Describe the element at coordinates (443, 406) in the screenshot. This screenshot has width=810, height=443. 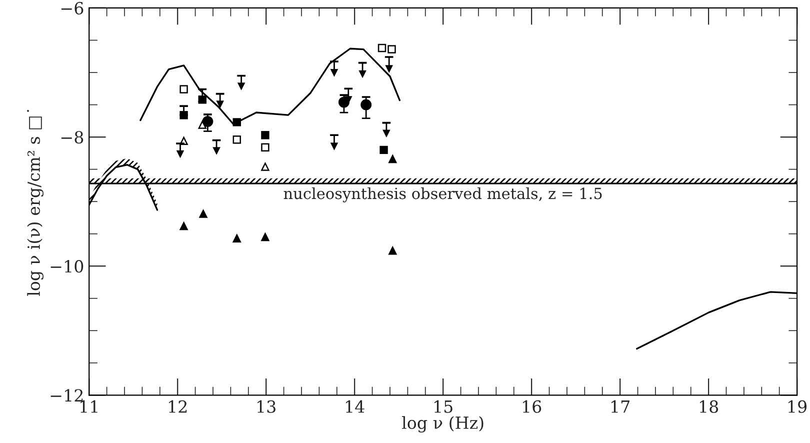
I see `x-tick-label: 15` at that location.